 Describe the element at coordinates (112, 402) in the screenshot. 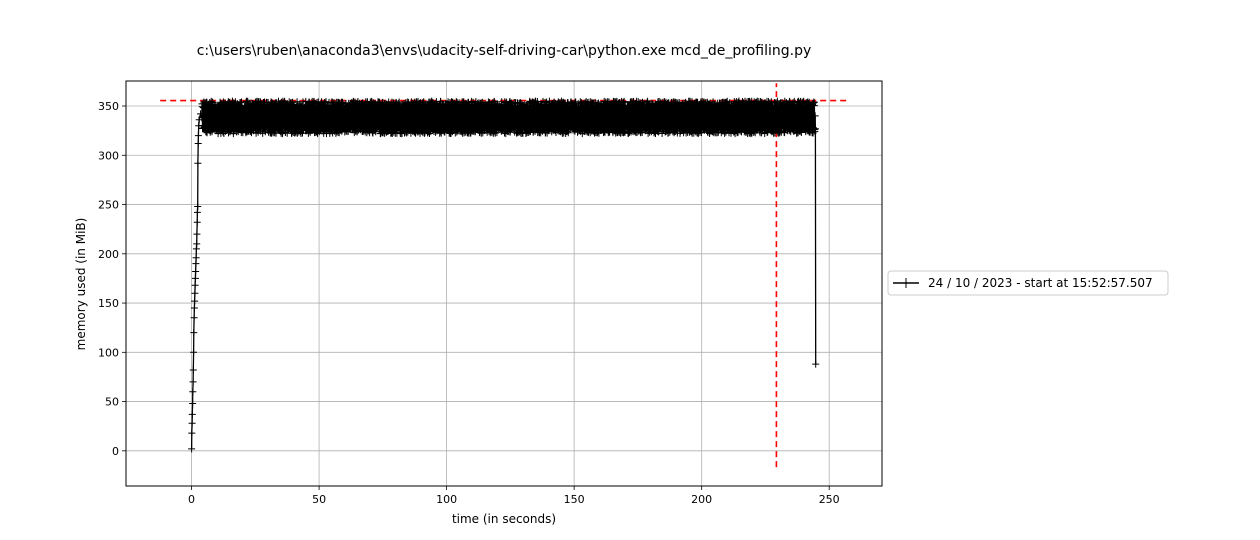

I see `y-tick-label: 50` at that location.